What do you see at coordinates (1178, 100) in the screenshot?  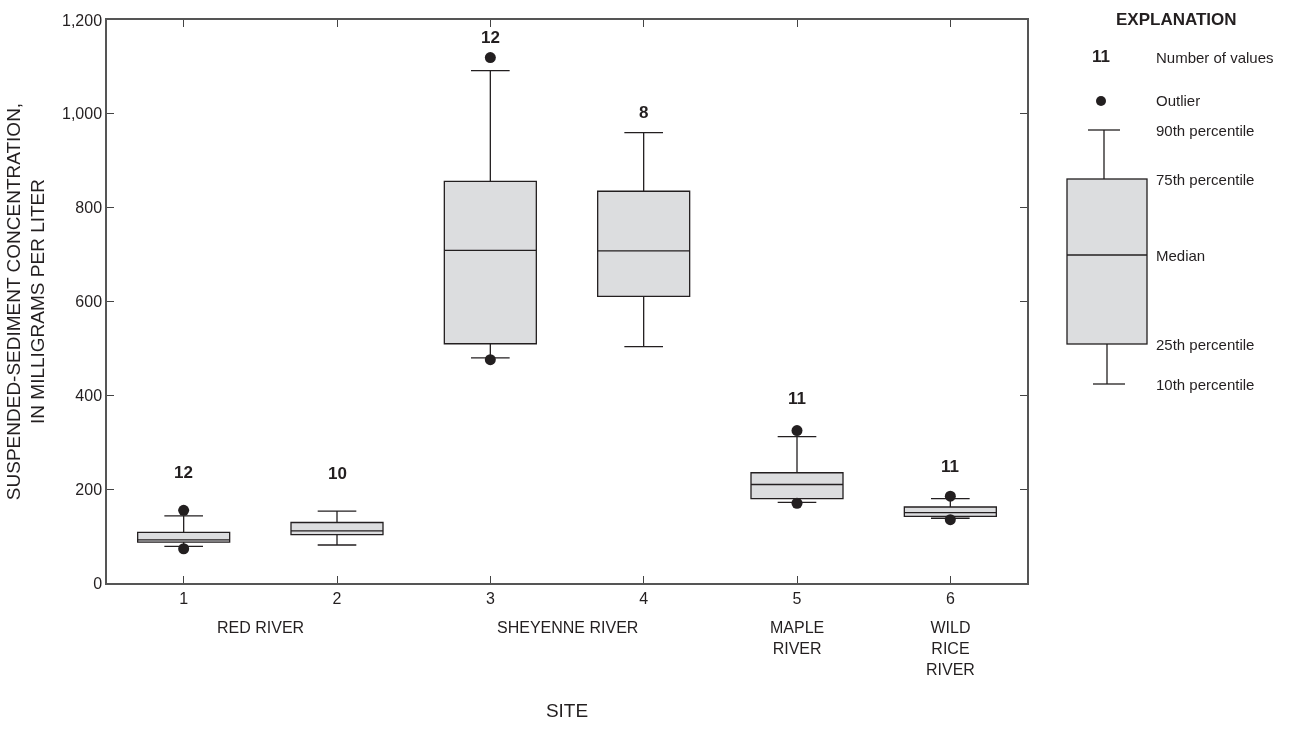 I see `text: Outlier` at bounding box center [1178, 100].